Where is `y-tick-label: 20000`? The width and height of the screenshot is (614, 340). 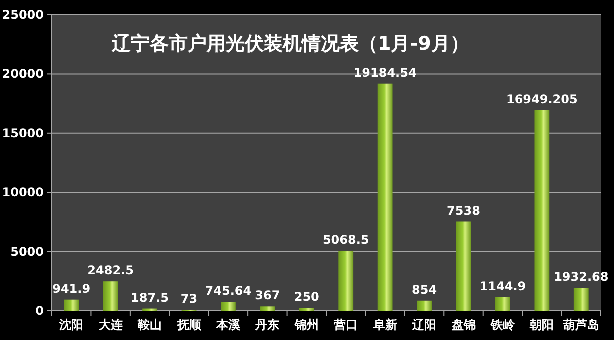 y-tick-label: 20000 is located at coordinates (23, 74).